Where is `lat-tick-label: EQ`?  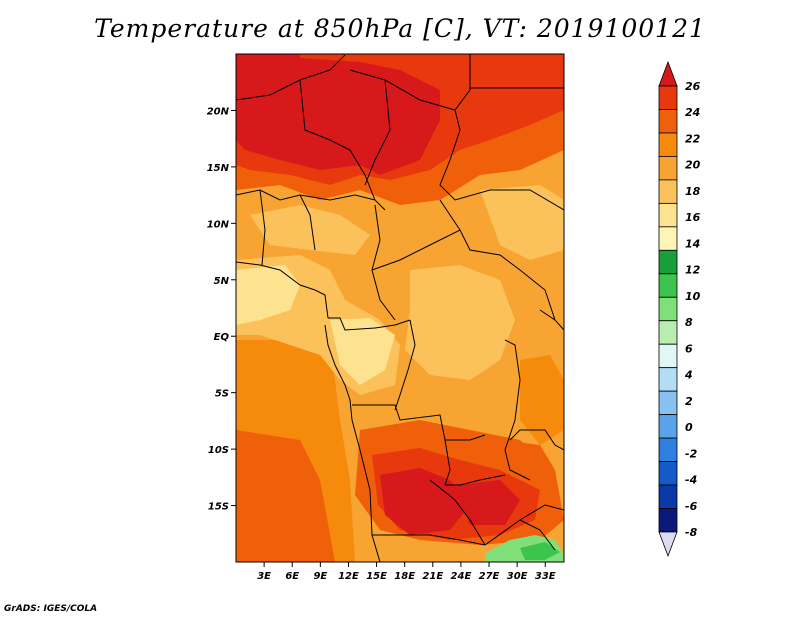 lat-tick-label: EQ is located at coordinates (222, 337).